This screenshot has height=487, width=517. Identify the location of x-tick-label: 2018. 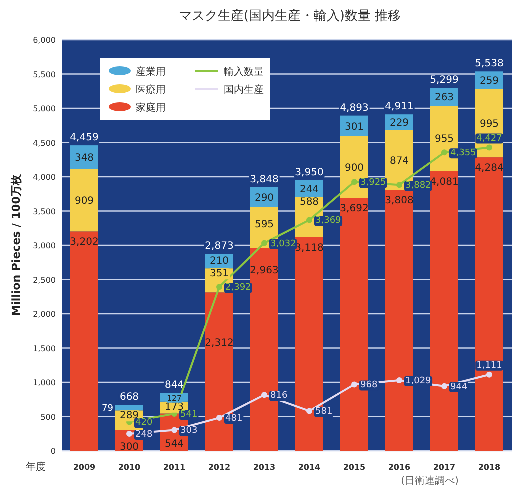
(490, 467).